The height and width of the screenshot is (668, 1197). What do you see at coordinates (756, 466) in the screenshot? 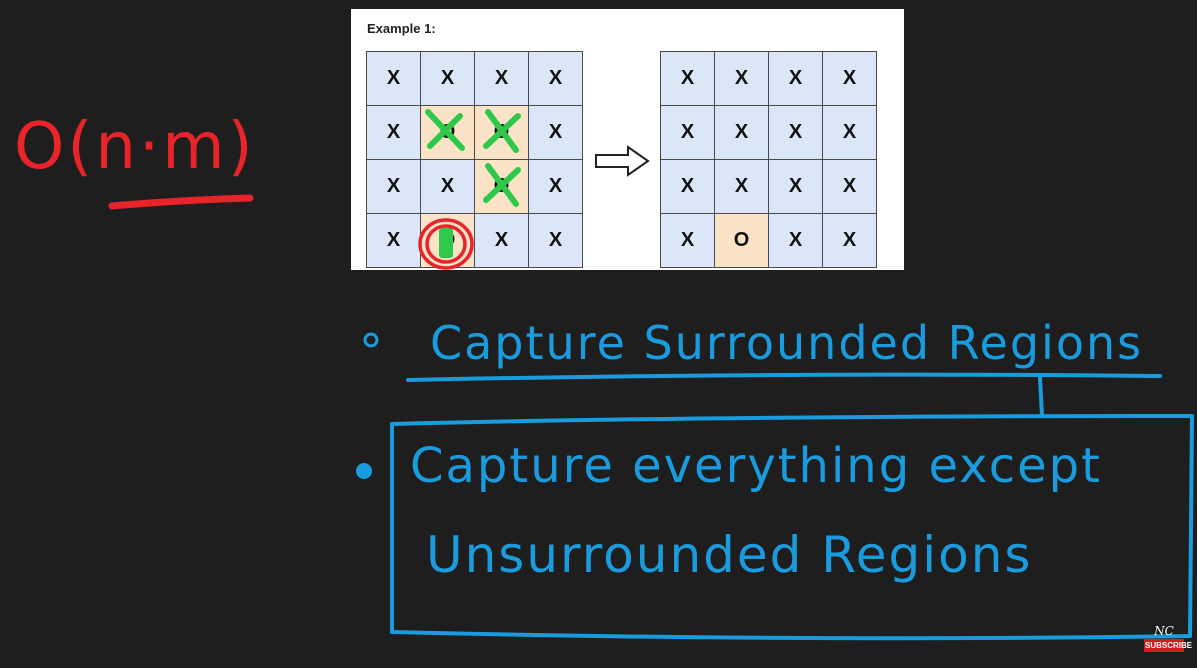
I see `bullet-capture-except-line1: Capture everything except` at bounding box center [756, 466].